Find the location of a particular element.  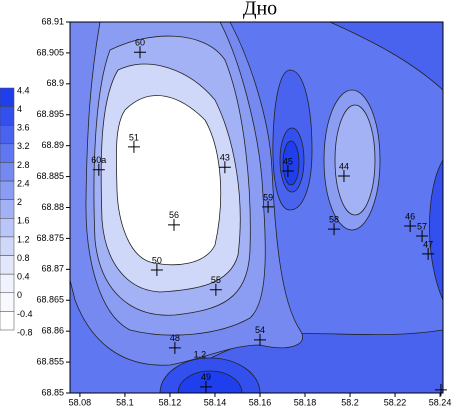

y-tick-label: 68.905 is located at coordinates (50, 52).